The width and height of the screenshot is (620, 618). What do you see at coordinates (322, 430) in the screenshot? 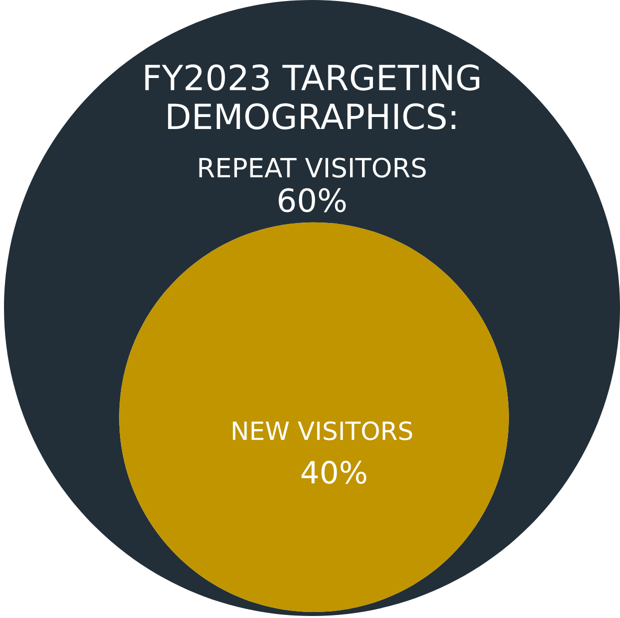
I see `category-label: NEW VISITORS` at bounding box center [322, 430].